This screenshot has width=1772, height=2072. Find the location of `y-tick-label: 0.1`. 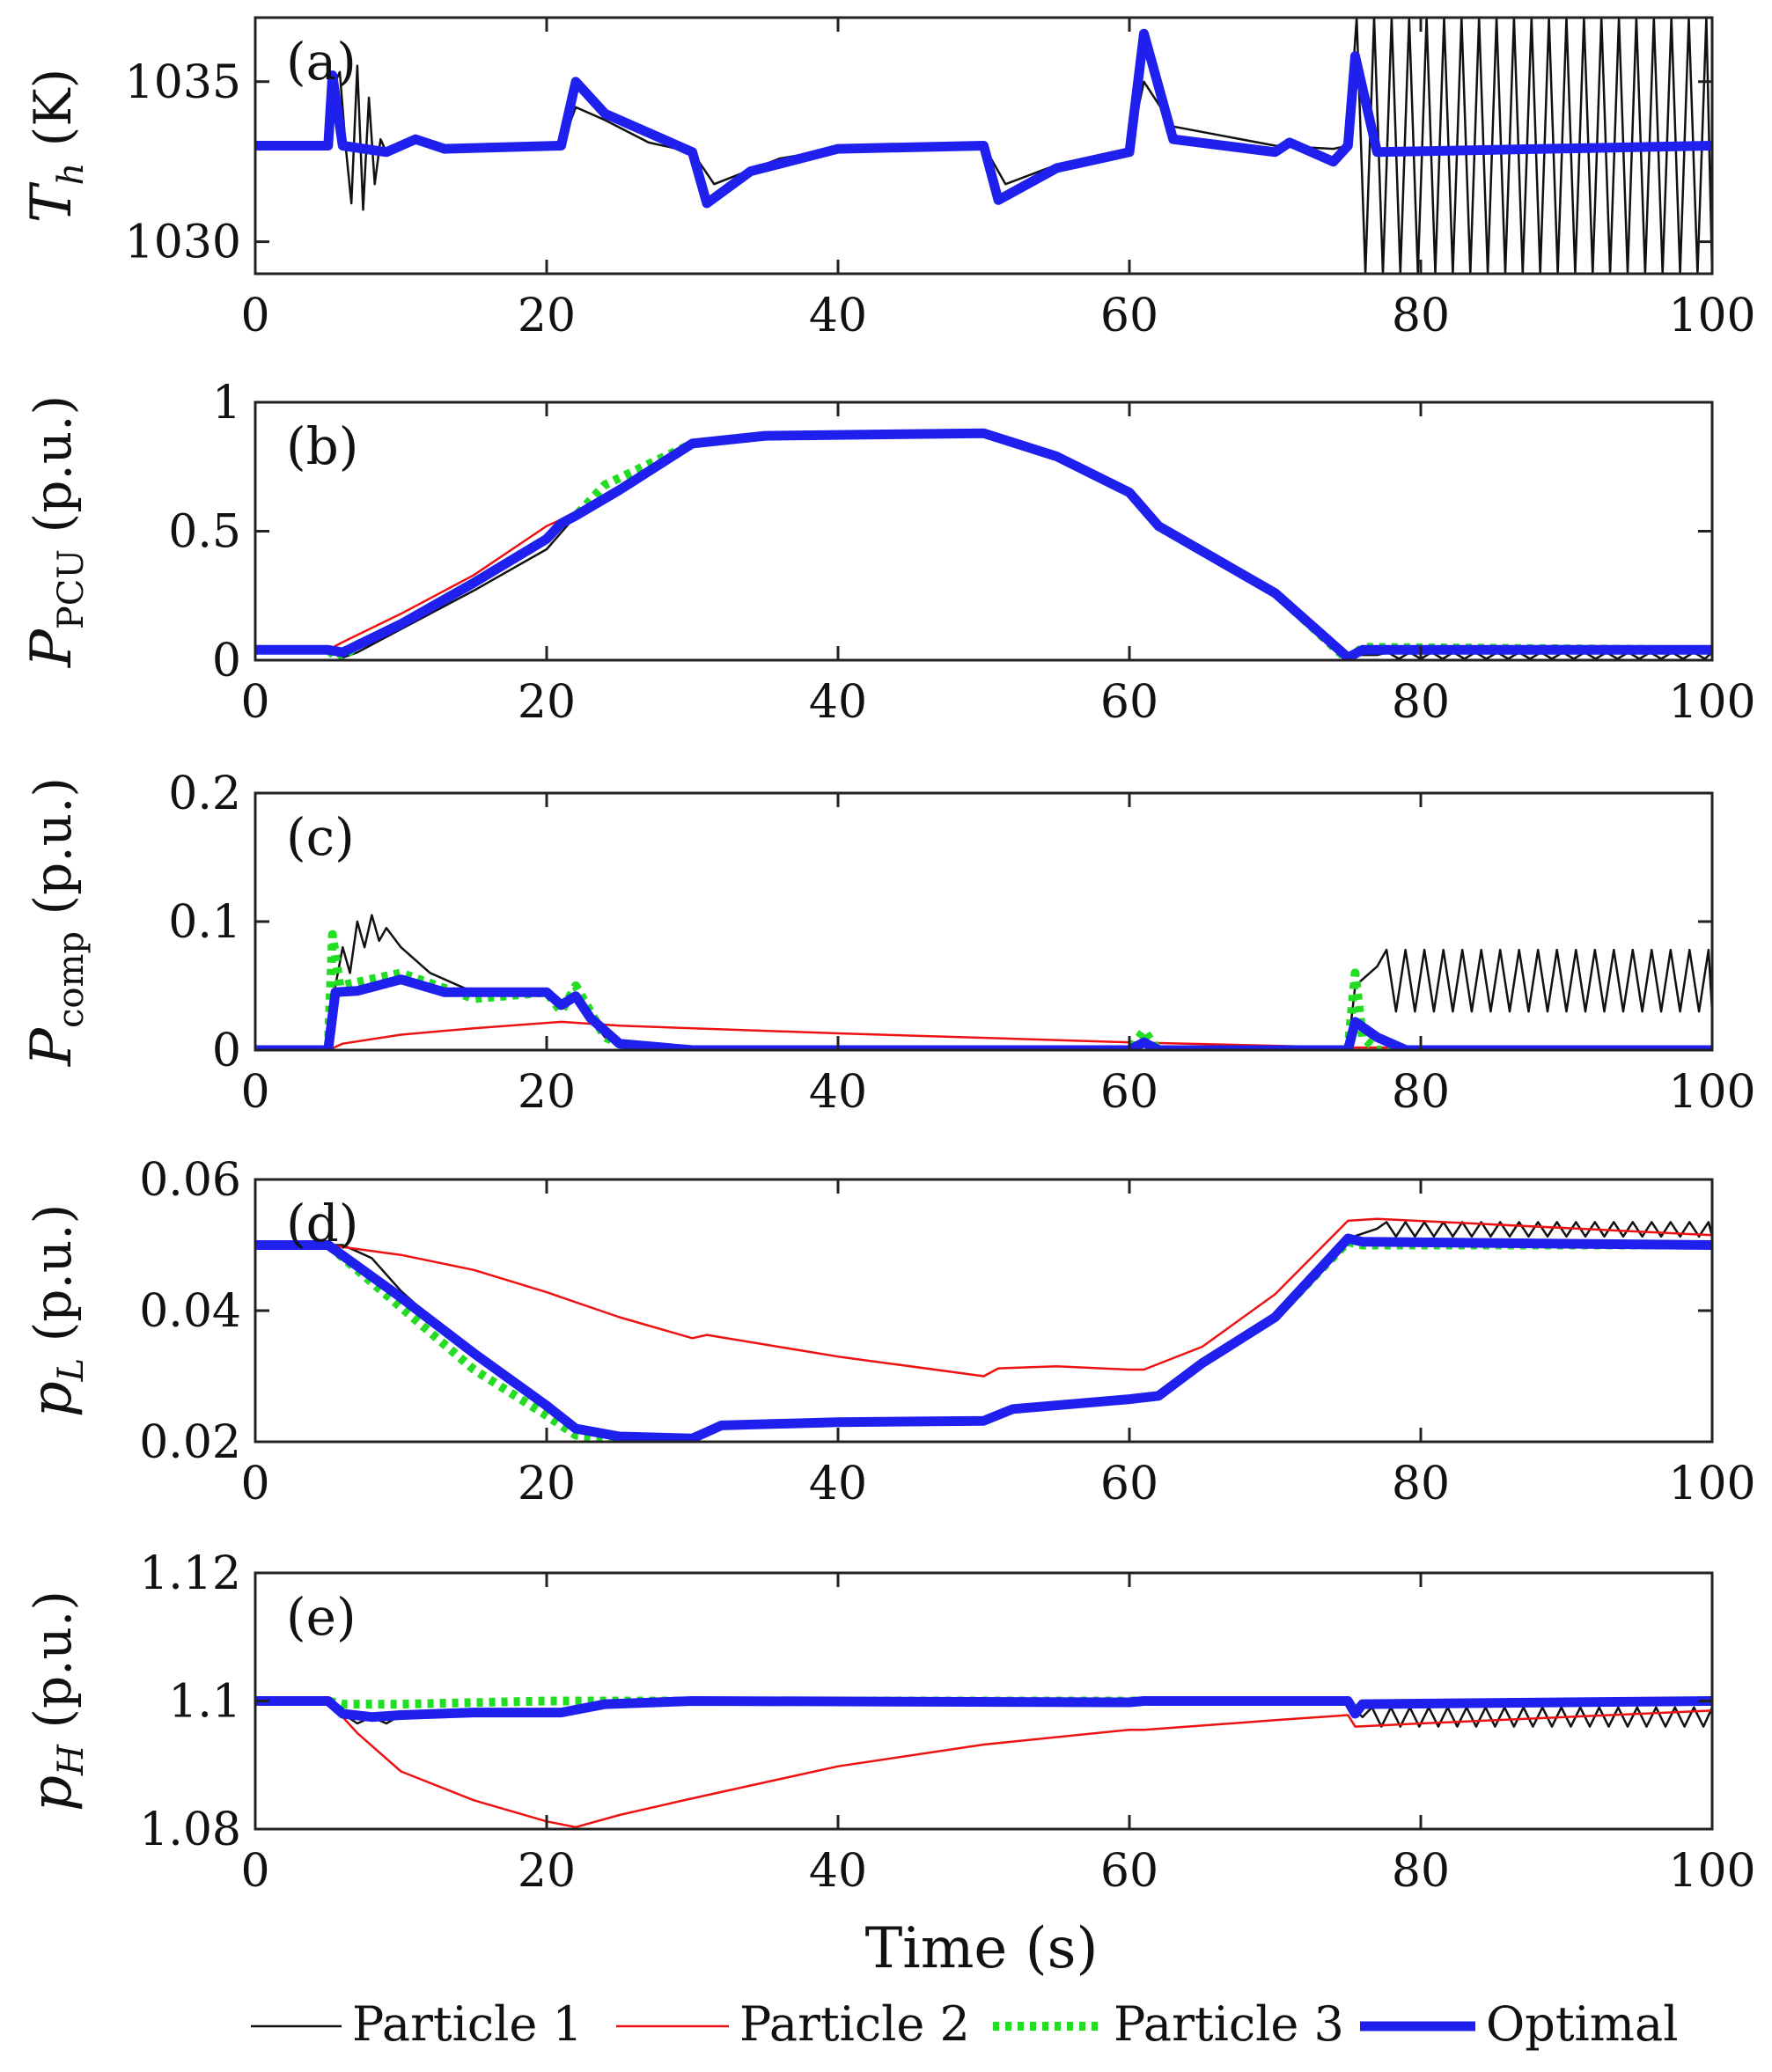

y-tick-label: 0.1 is located at coordinates (204, 922).